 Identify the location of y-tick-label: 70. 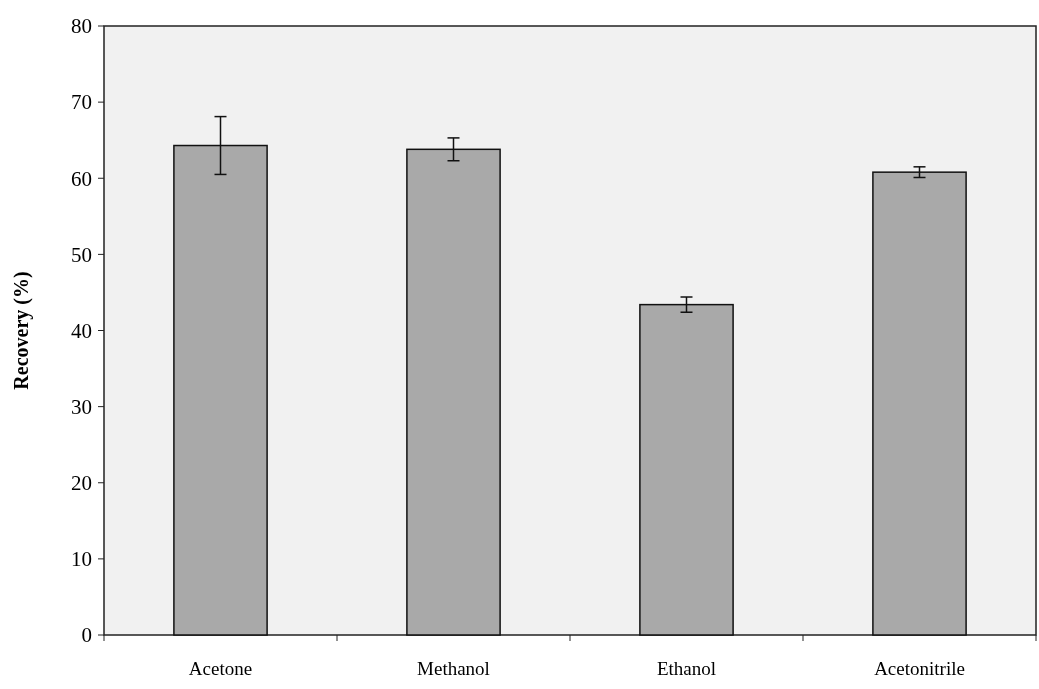
(81, 102).